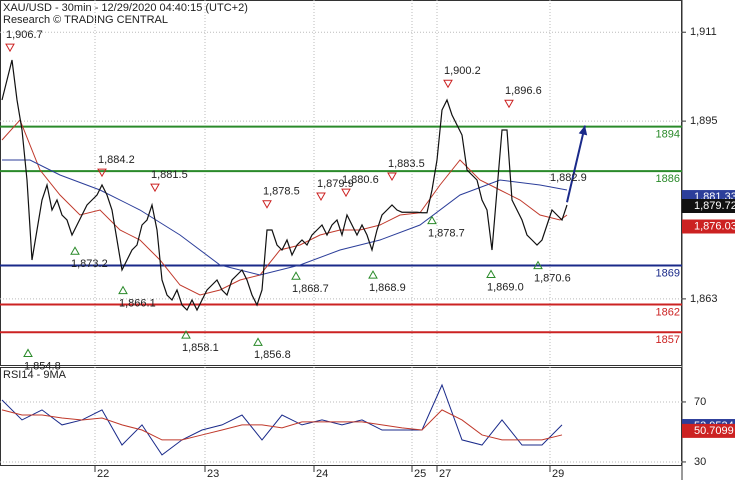 The image size is (735, 480). I want to click on price-tag-label: 1,876.03, so click(714, 226).